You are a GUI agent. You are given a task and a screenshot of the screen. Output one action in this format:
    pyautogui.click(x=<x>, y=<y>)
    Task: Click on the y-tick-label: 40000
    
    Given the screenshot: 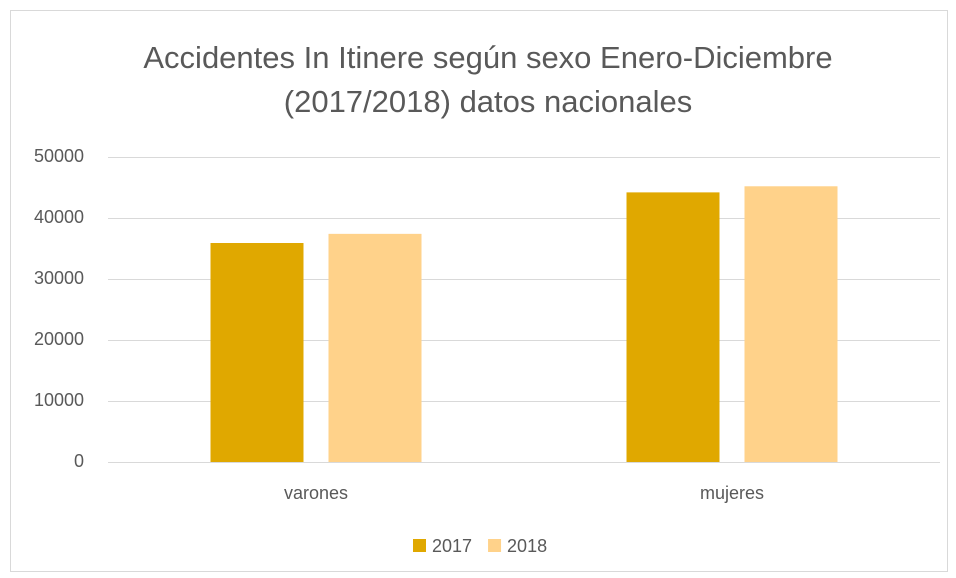 What is the action you would take?
    pyautogui.click(x=59, y=217)
    